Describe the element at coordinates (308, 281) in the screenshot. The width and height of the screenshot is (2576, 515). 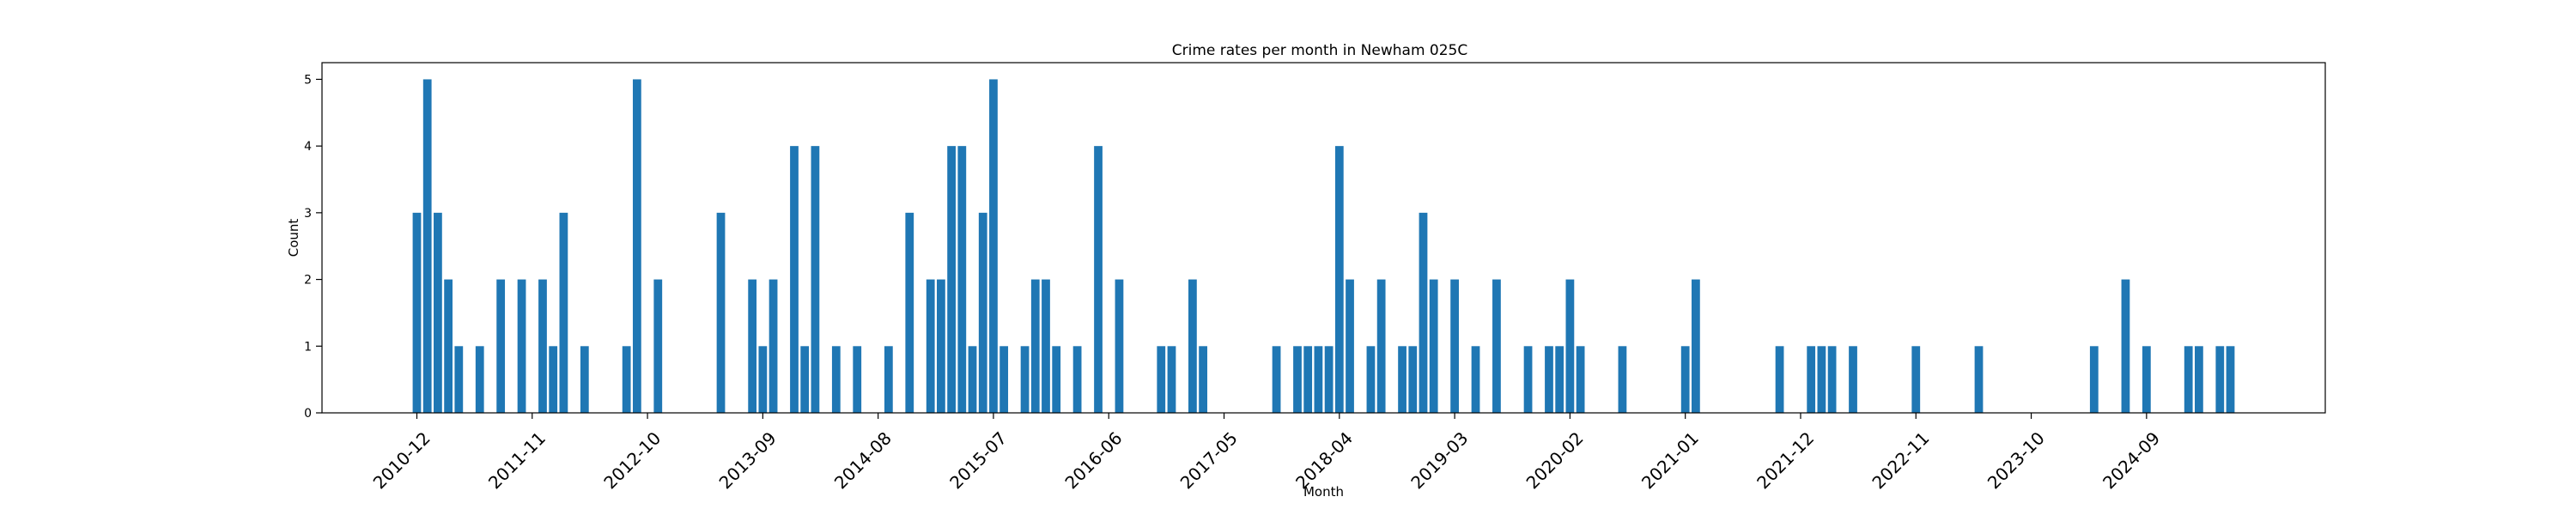
I see `y-tick-label: 2` at that location.